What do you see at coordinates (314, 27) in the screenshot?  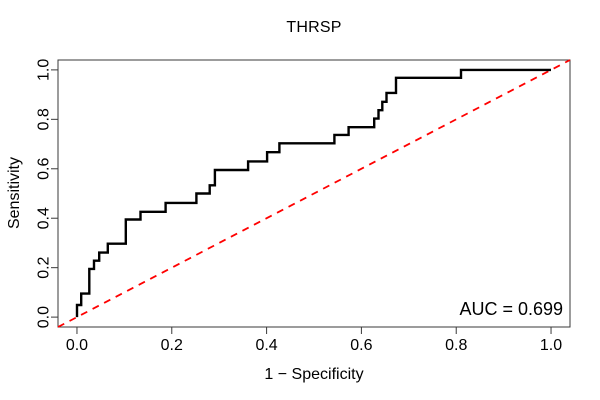 I see `plot-title: THRSP` at bounding box center [314, 27].